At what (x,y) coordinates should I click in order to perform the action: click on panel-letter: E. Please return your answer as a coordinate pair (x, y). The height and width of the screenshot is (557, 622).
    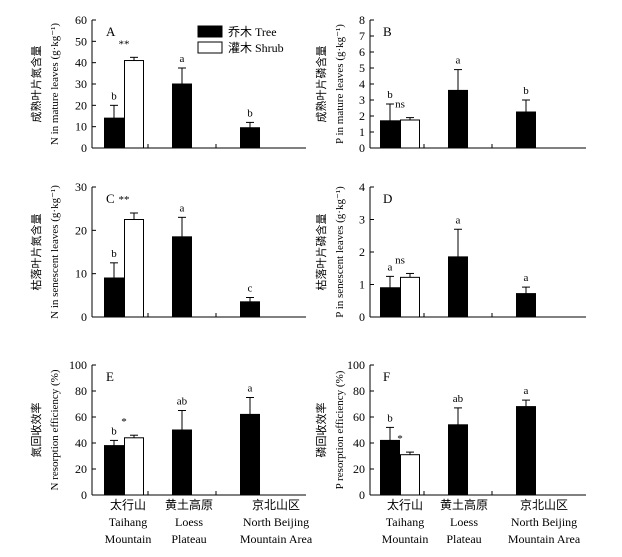
    Looking at the image, I should click on (110, 376).